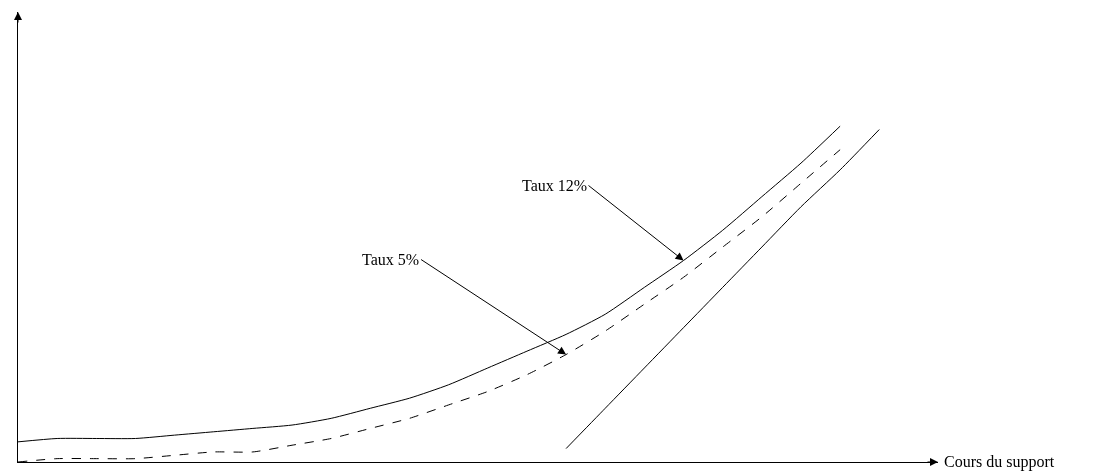  Describe the element at coordinates (555, 185) in the screenshot. I see `annotation: Taux 12%` at that location.